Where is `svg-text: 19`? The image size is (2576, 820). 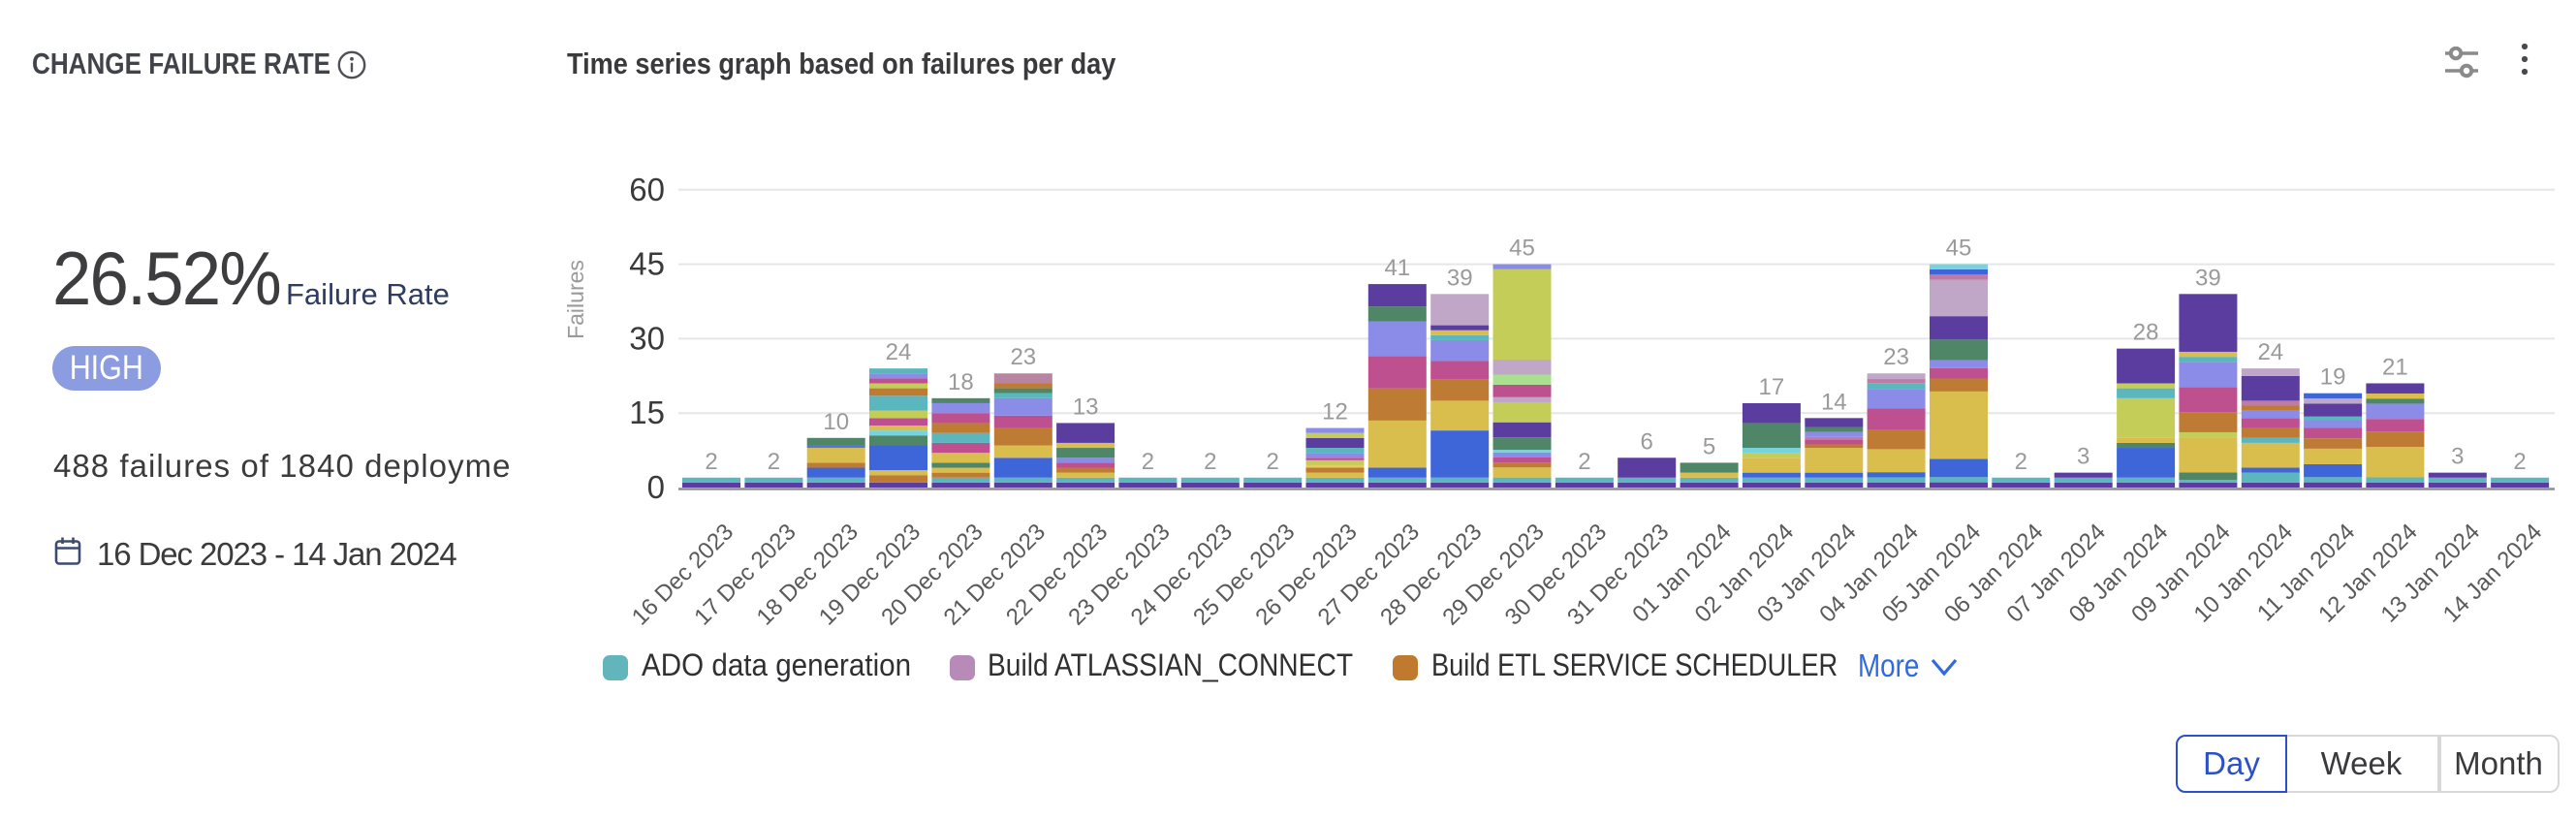
svg-text: 19 is located at coordinates (2333, 377).